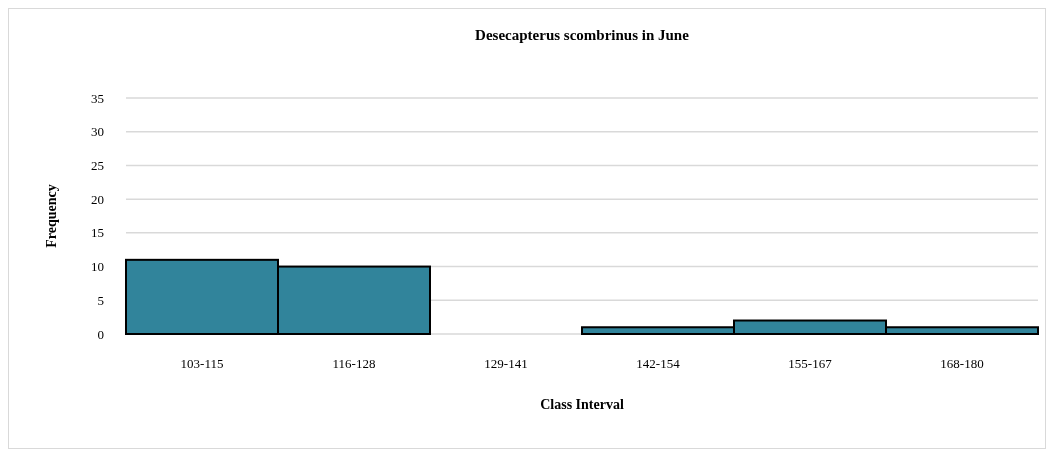  Describe the element at coordinates (97, 98) in the screenshot. I see `y-tick-label: 35` at that location.